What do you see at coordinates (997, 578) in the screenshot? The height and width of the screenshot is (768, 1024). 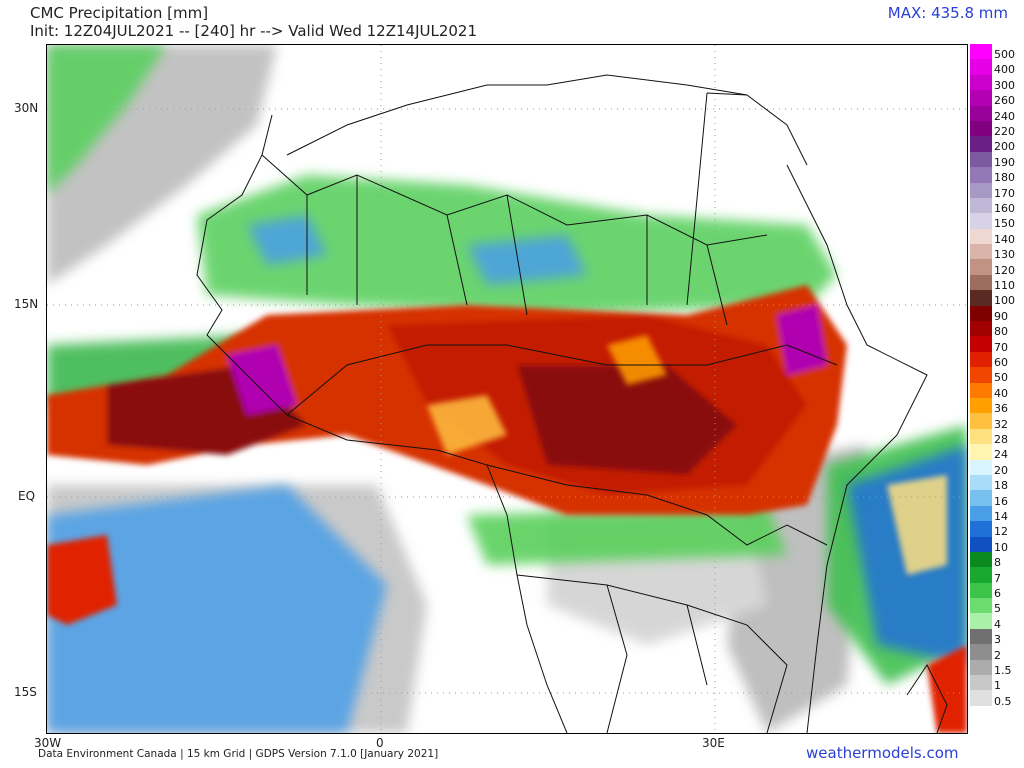 I see `legend-value-label: 7` at bounding box center [997, 578].